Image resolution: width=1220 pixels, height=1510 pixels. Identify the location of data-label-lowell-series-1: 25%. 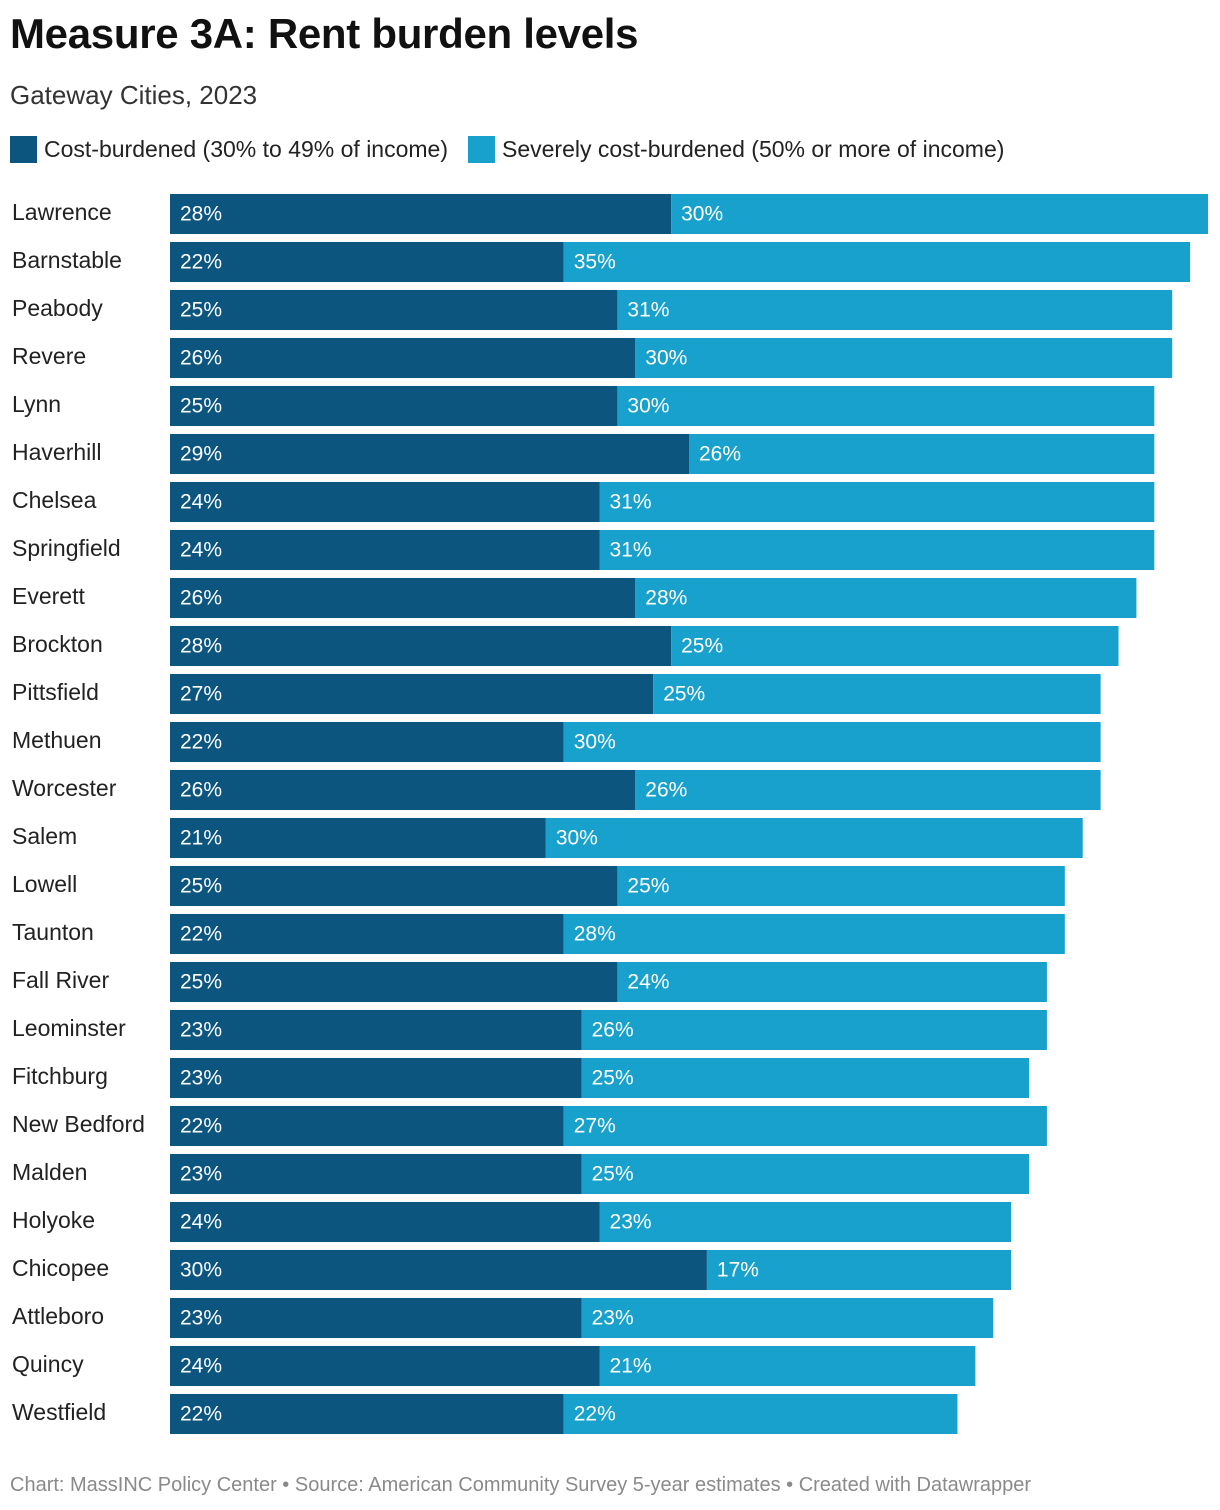
(201, 886).